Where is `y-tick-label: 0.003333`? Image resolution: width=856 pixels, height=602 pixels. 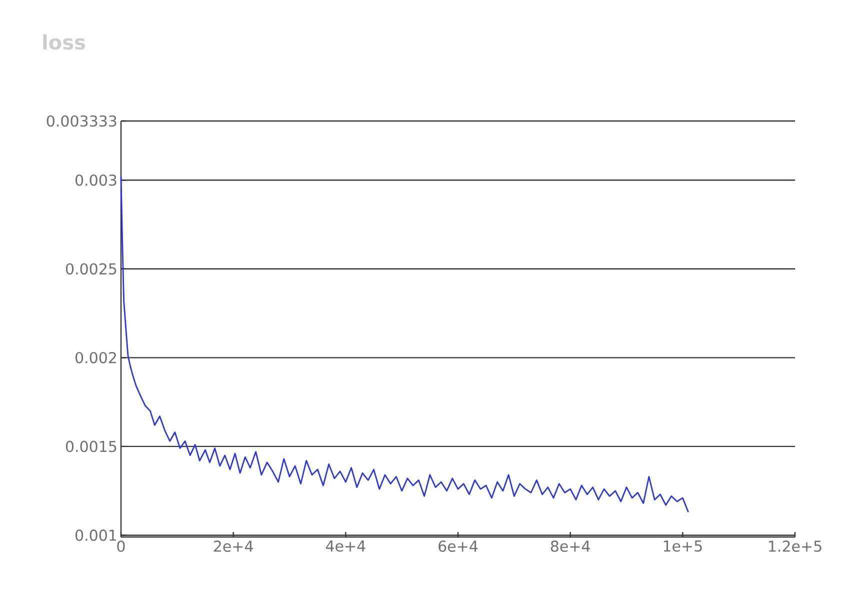 y-tick-label: 0.003333 is located at coordinates (81, 121).